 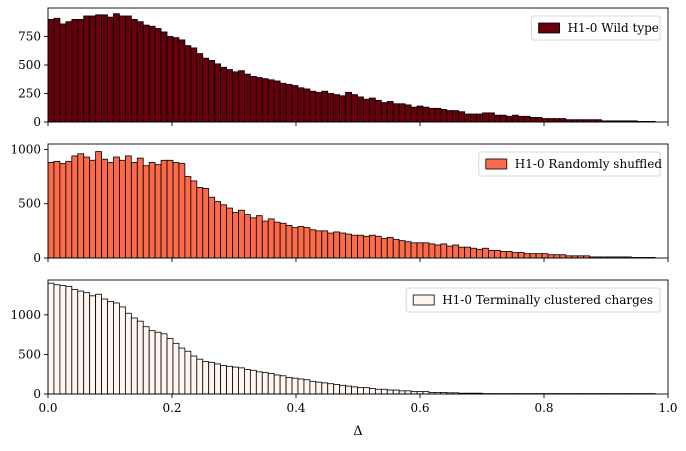 What do you see at coordinates (29, 94) in the screenshot?
I see `y-tick-label: 250` at bounding box center [29, 94].